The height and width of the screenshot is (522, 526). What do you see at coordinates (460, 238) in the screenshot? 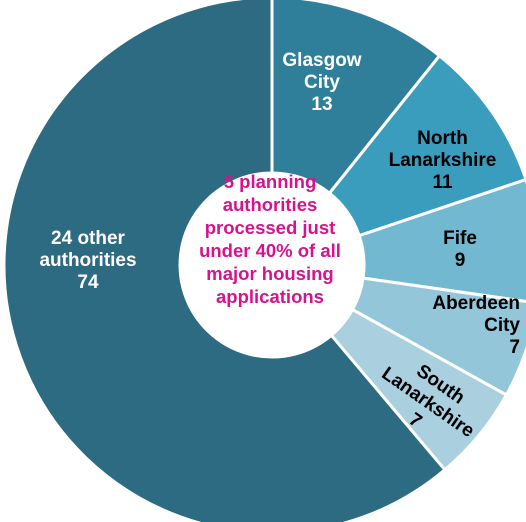
I see `category-label: Fife` at bounding box center [460, 238].